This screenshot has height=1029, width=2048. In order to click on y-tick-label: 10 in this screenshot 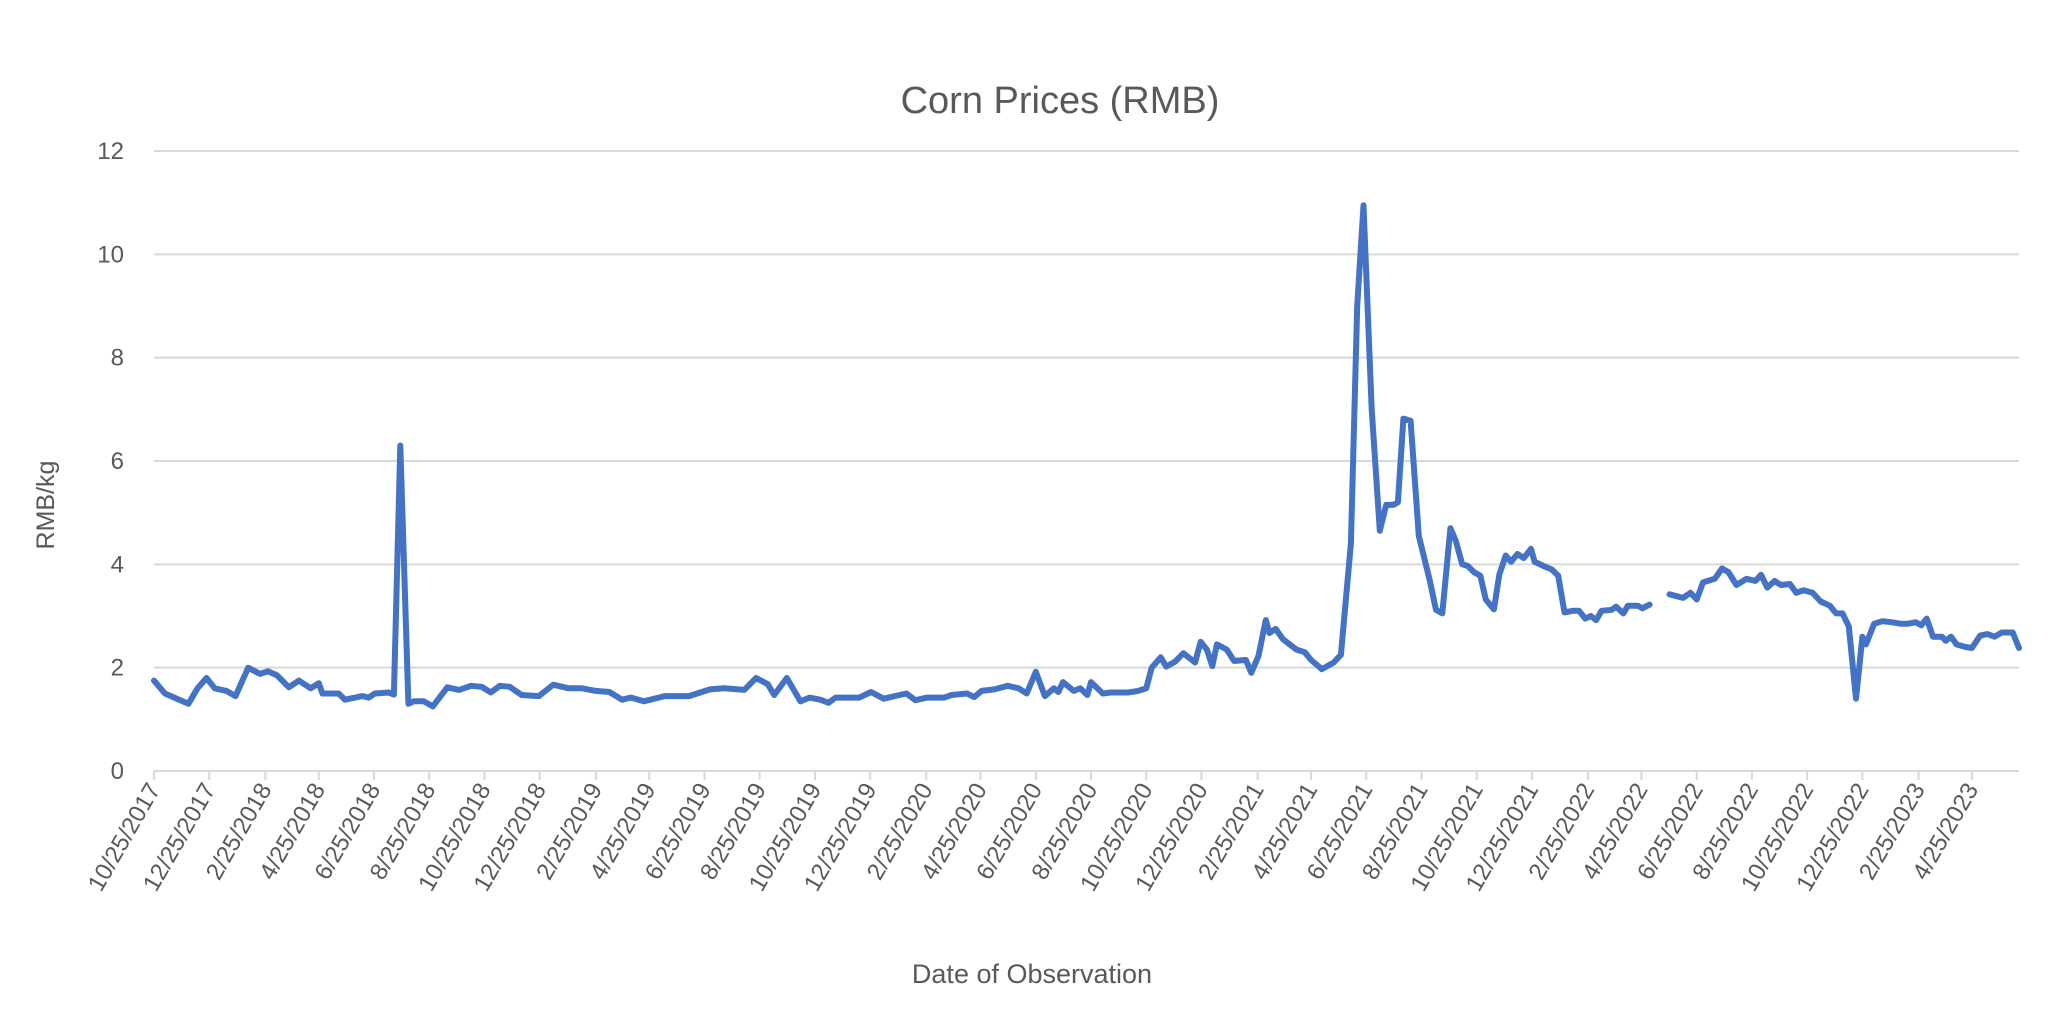, I will do `click(110, 254)`.